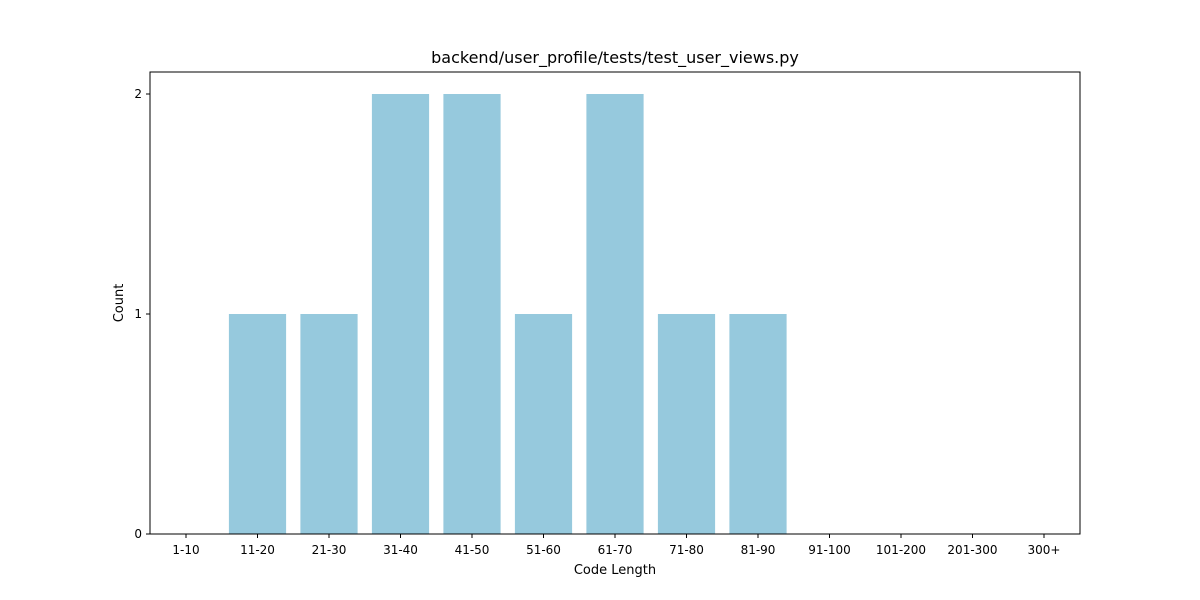  Describe the element at coordinates (257, 550) in the screenshot. I see `x-tick-label: 11-20` at that location.